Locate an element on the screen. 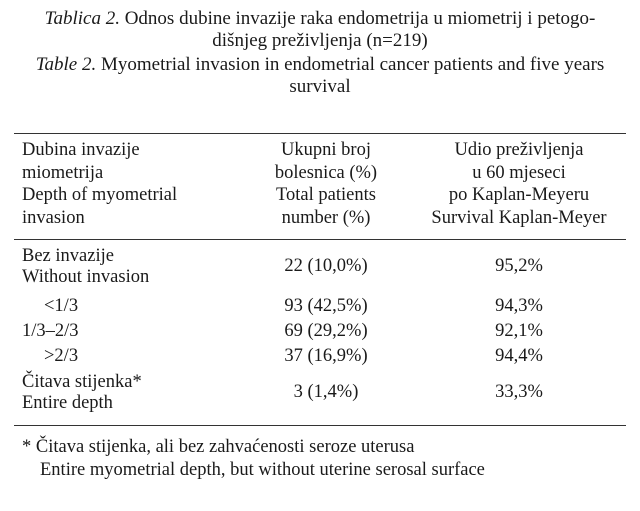 This screenshot has width=640, height=511. header-depth-line: Dubina invazije is located at coordinates (81, 150).